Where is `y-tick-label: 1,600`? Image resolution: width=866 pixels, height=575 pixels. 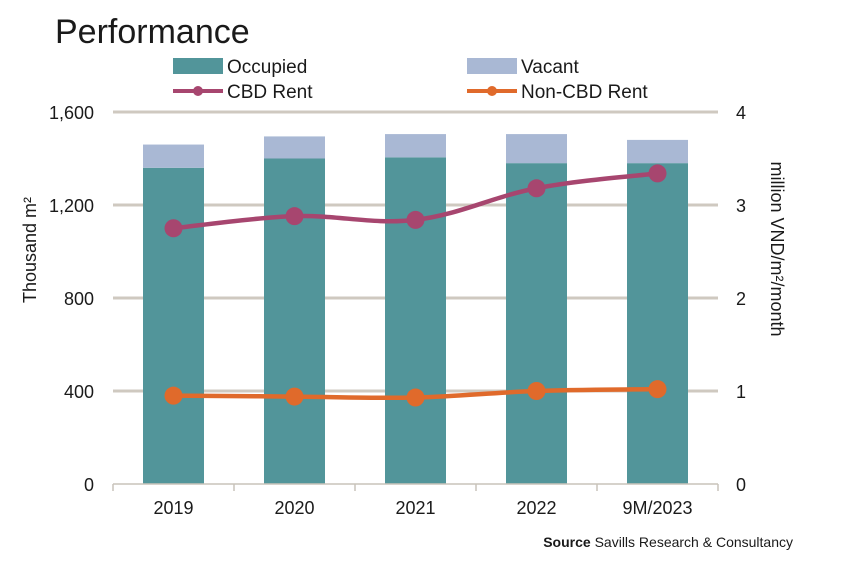
y-tick-label: 1,600 is located at coordinates (71, 113).